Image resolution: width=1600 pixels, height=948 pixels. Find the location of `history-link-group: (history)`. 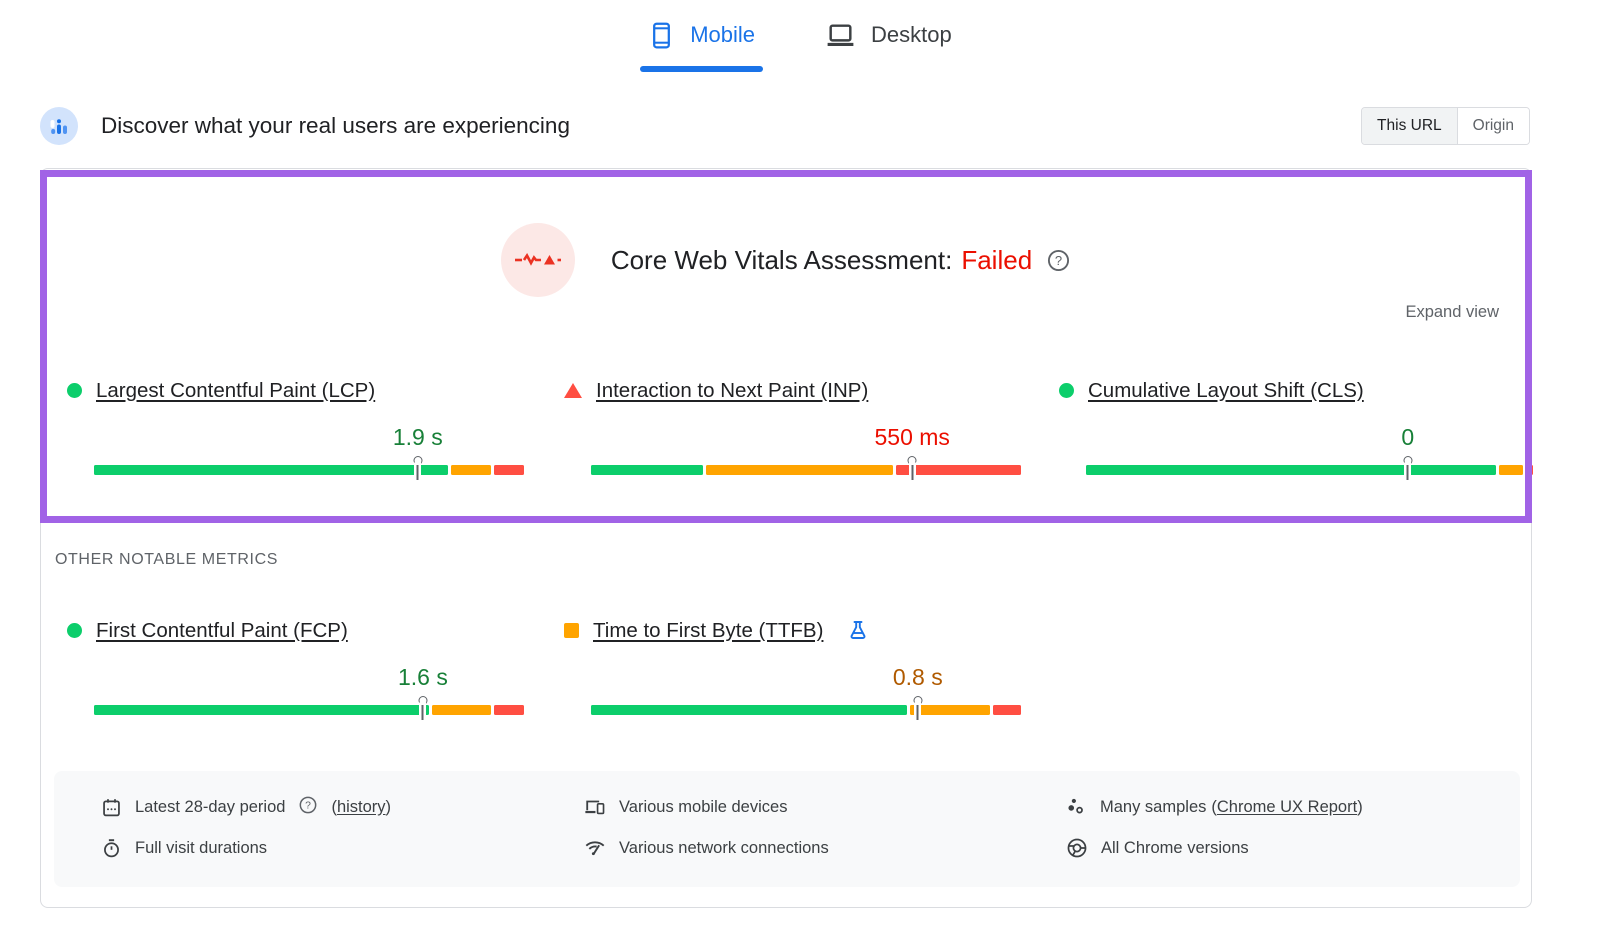

history-link-group: (history) is located at coordinates (361, 806).